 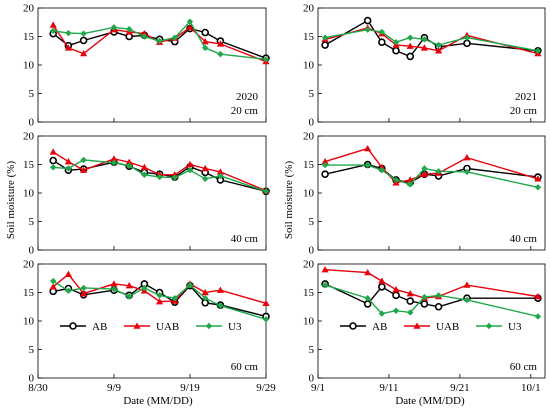 I want to click on panel-annotation: 20 cm, so click(x=524, y=111).